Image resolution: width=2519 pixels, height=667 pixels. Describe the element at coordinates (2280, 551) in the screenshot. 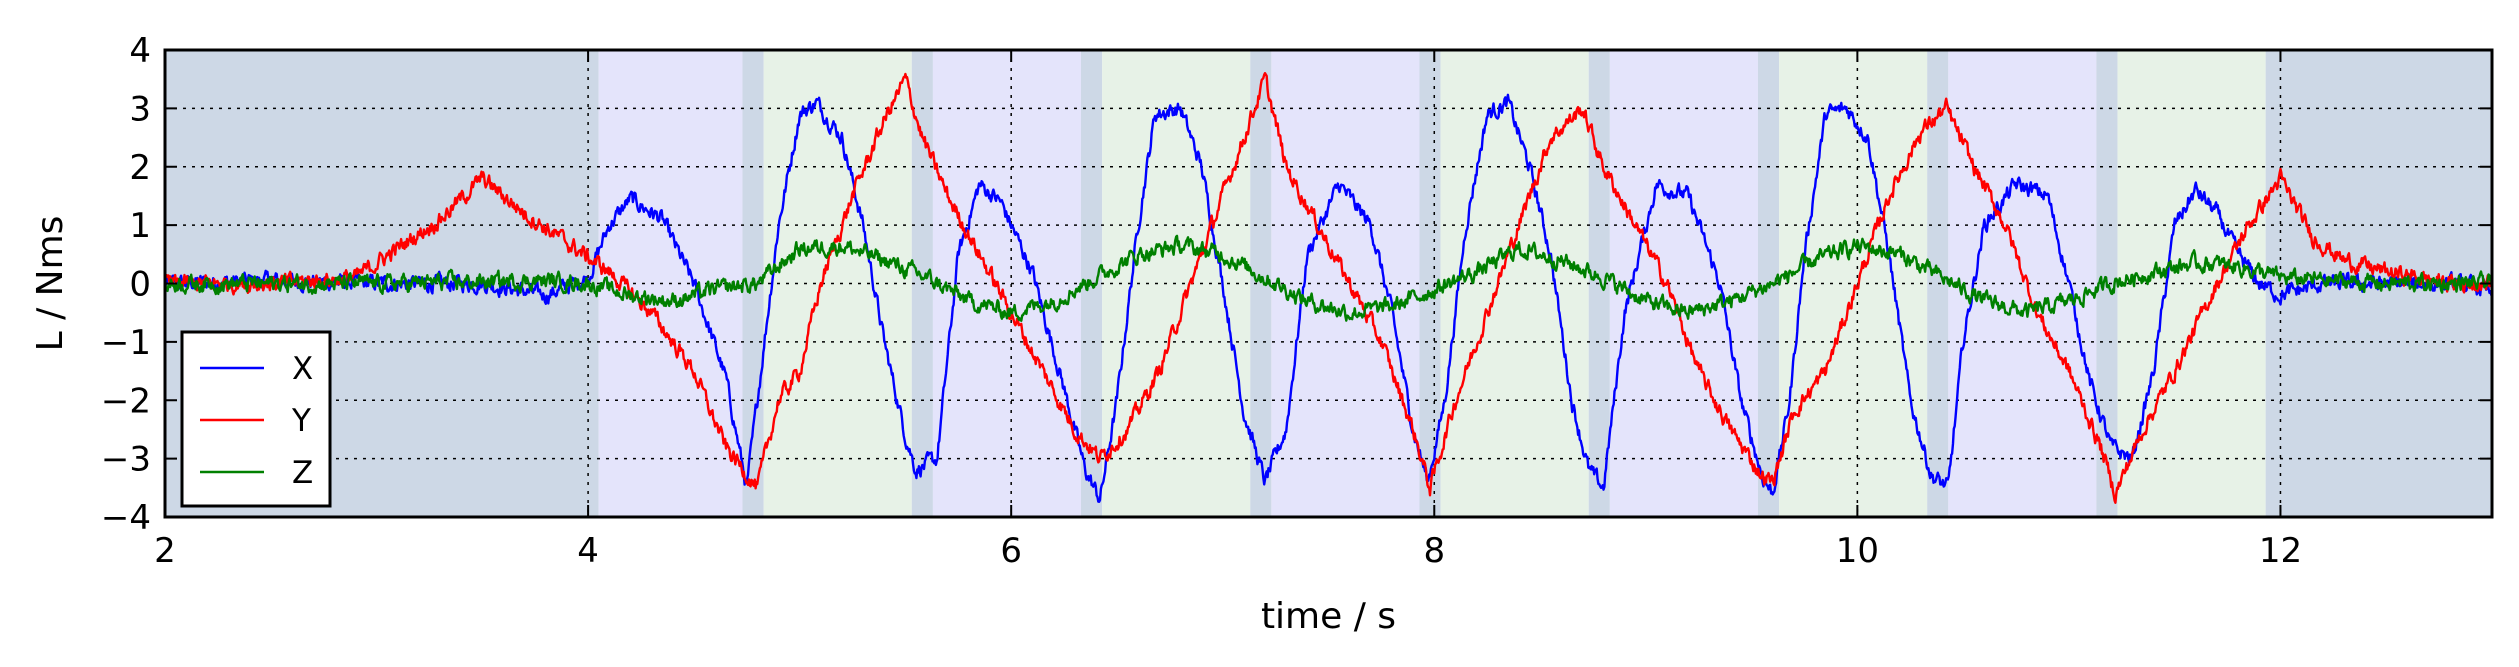

I see `x-tick-label-5: 12` at that location.